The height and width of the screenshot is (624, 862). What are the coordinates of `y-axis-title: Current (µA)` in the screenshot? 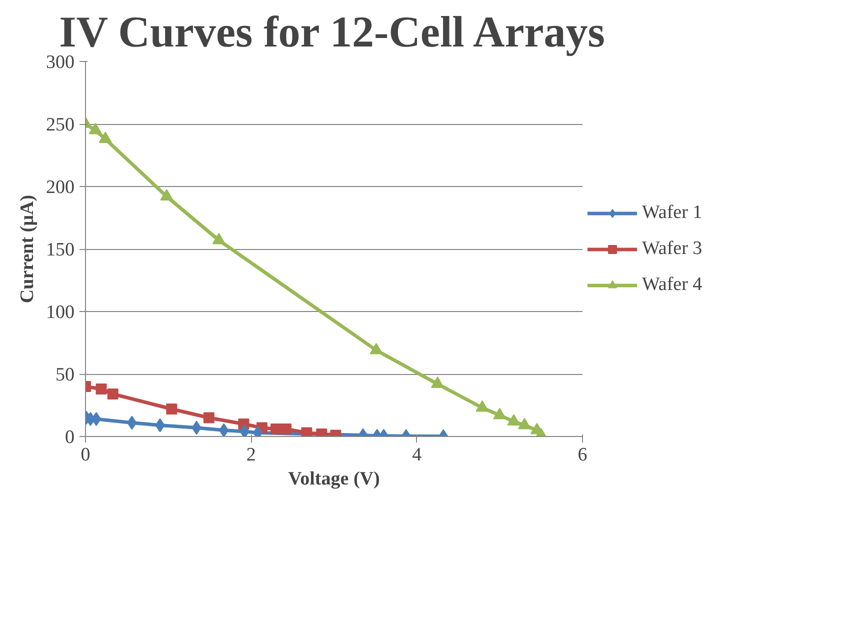 It's located at (27, 249).